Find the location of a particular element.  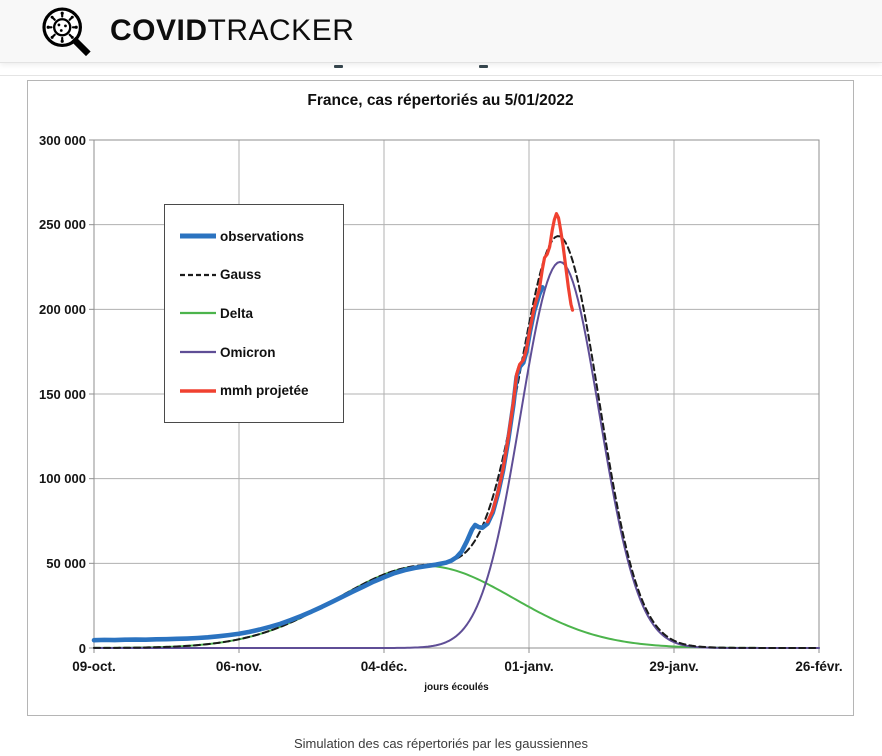

virus-magnifier-logo-icon is located at coordinates (65, 31).